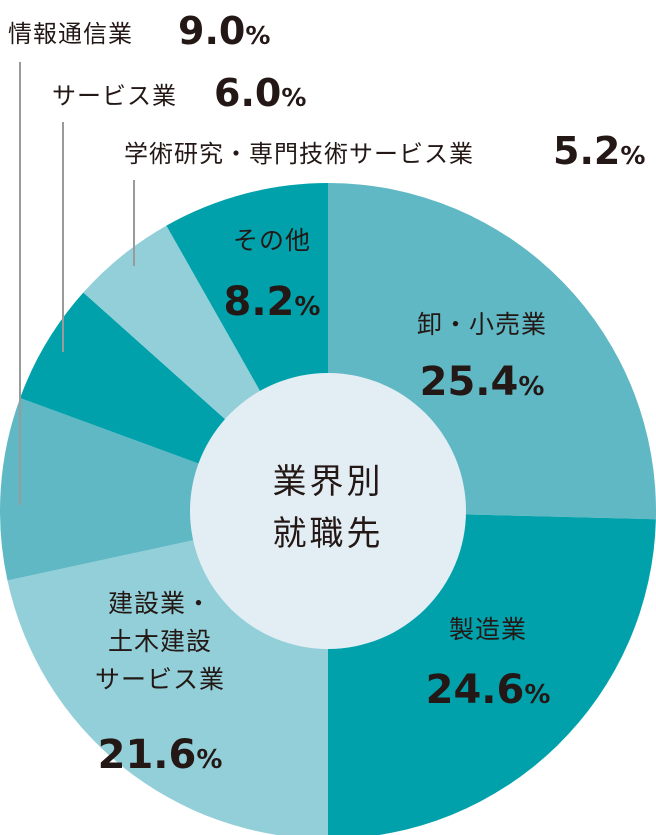 This screenshot has width=656, height=835. What do you see at coordinates (272, 302) in the screenshot?
I see `label-other-value: 8.2%` at bounding box center [272, 302].